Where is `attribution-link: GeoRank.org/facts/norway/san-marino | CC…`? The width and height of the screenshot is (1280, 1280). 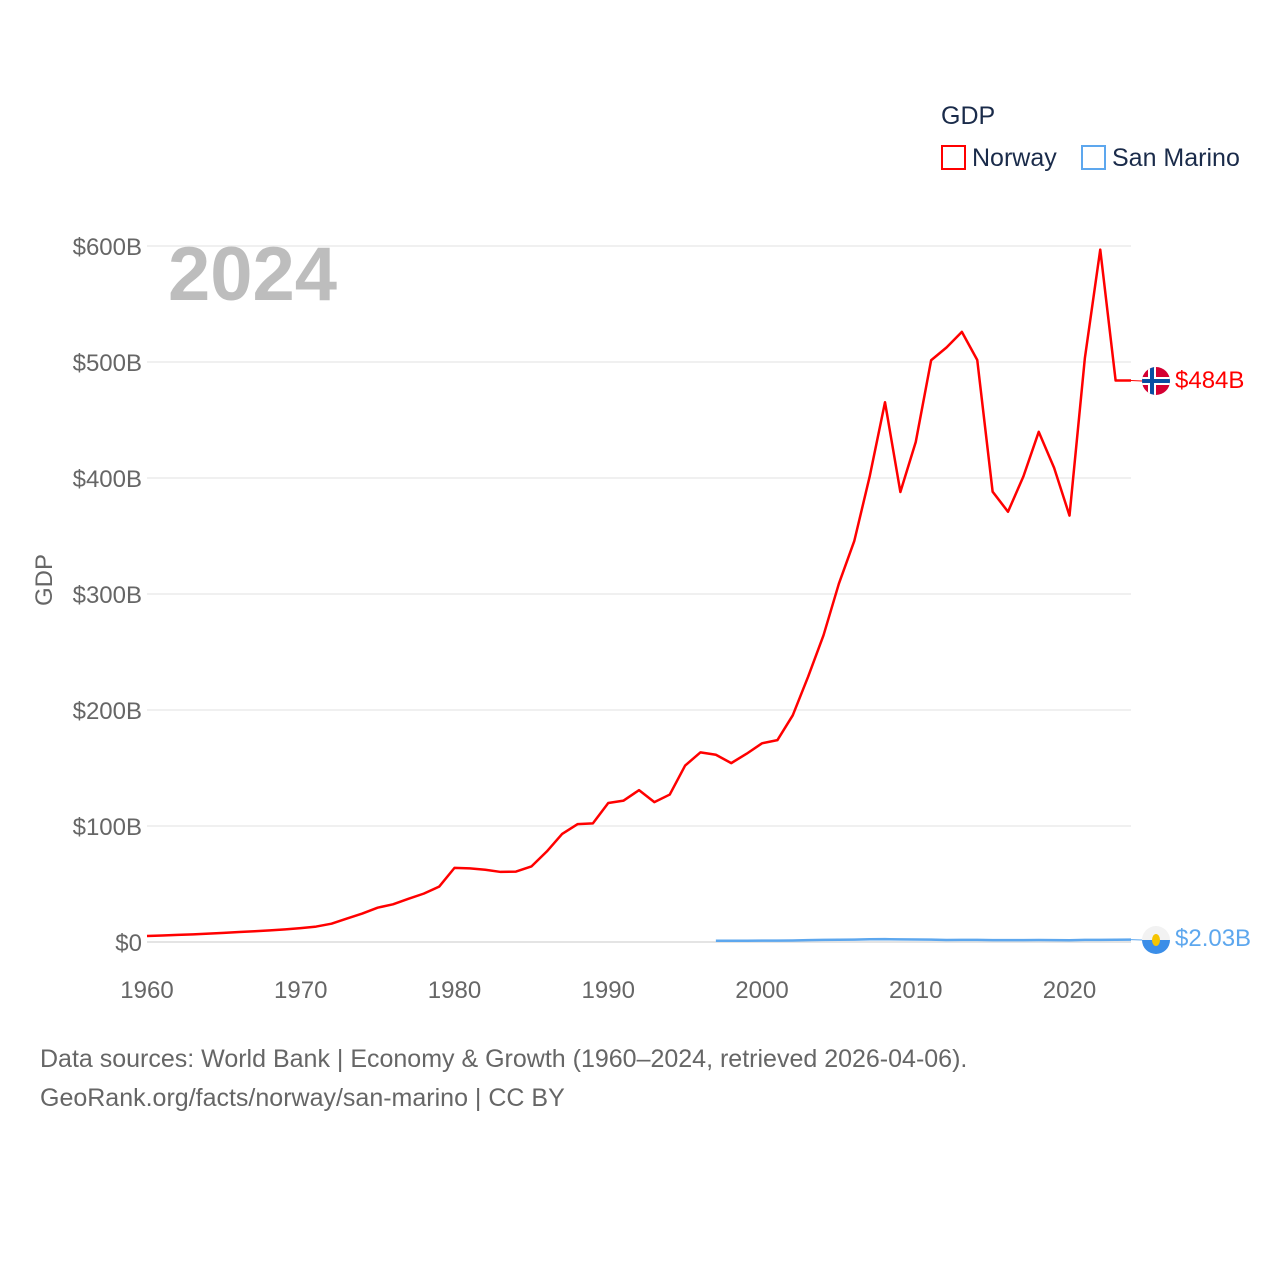 attribution-link: GeoRank.org/facts/norway/san-marino | CC… is located at coordinates (302, 1098).